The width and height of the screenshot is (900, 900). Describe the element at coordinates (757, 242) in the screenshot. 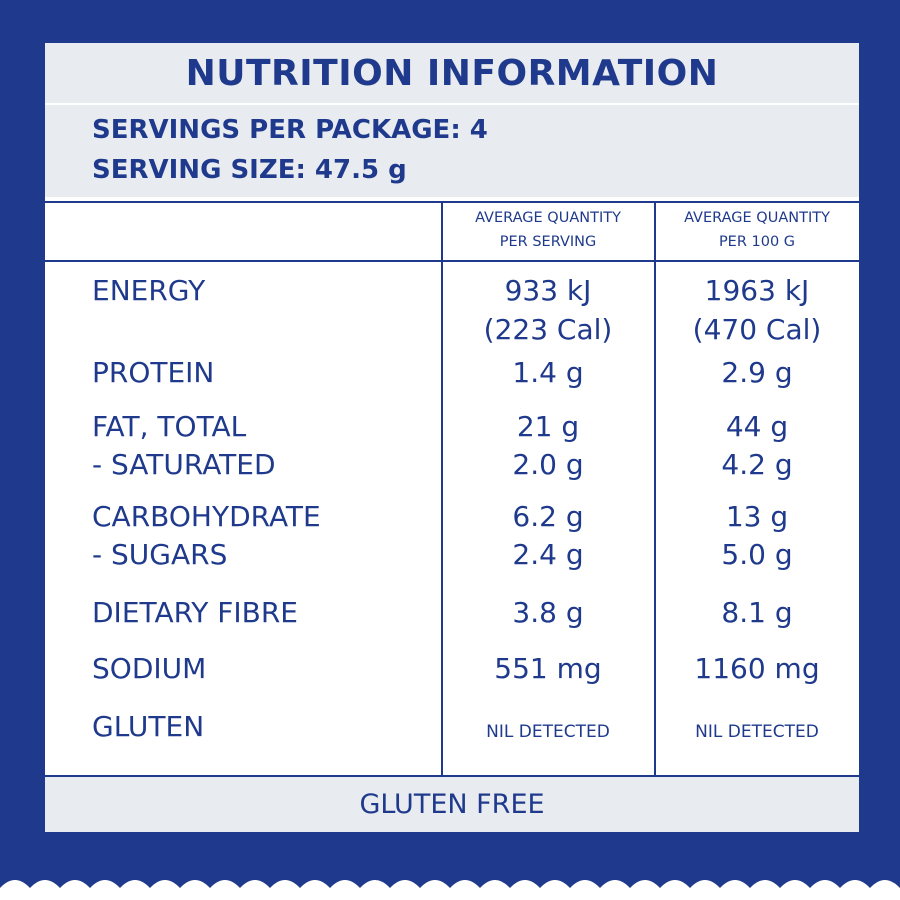

I see `column-header-line: PER 100 G` at that location.